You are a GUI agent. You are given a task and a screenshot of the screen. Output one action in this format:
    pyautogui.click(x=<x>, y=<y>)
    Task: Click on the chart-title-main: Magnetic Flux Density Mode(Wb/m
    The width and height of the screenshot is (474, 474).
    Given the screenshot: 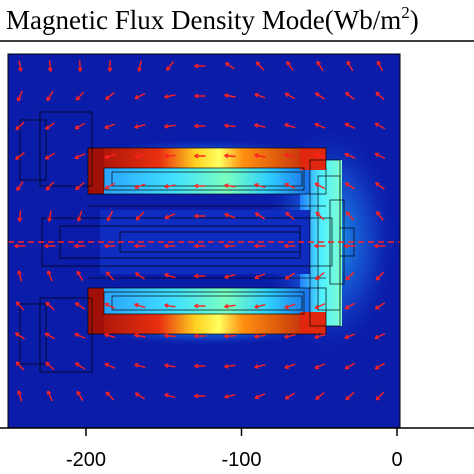 What is the action you would take?
    pyautogui.click(x=203, y=20)
    